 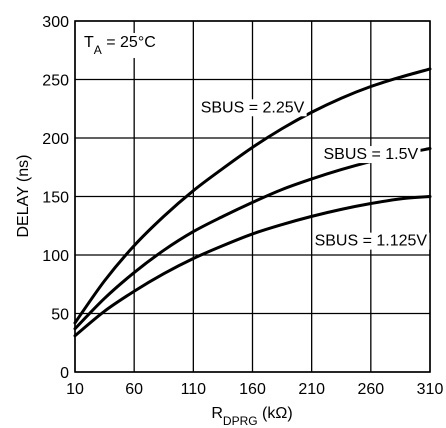 What do you see at coordinates (370, 389) in the screenshot?
I see `x-tick-label: 260` at bounding box center [370, 389].